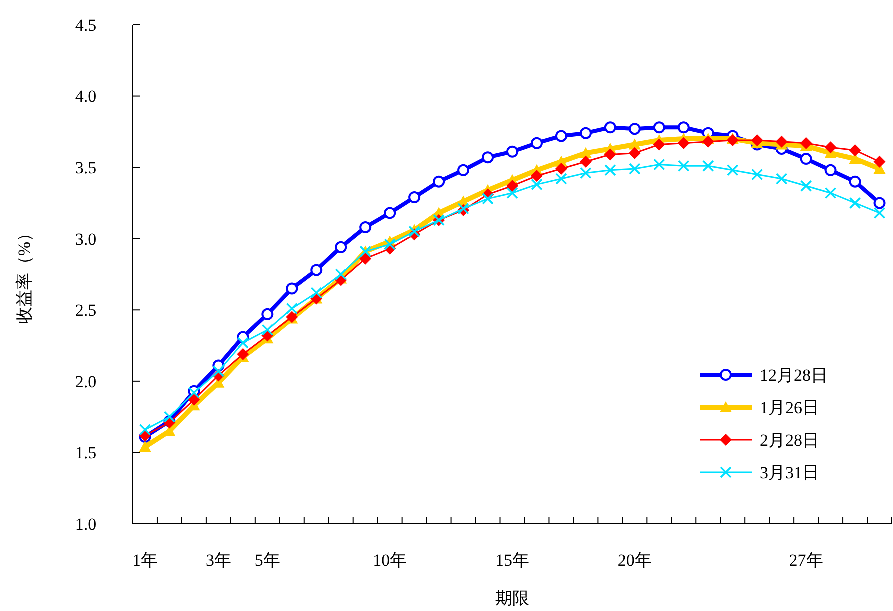  What do you see at coordinates (86, 310) in the screenshot?
I see `y-tick-label: 2.5` at bounding box center [86, 310].